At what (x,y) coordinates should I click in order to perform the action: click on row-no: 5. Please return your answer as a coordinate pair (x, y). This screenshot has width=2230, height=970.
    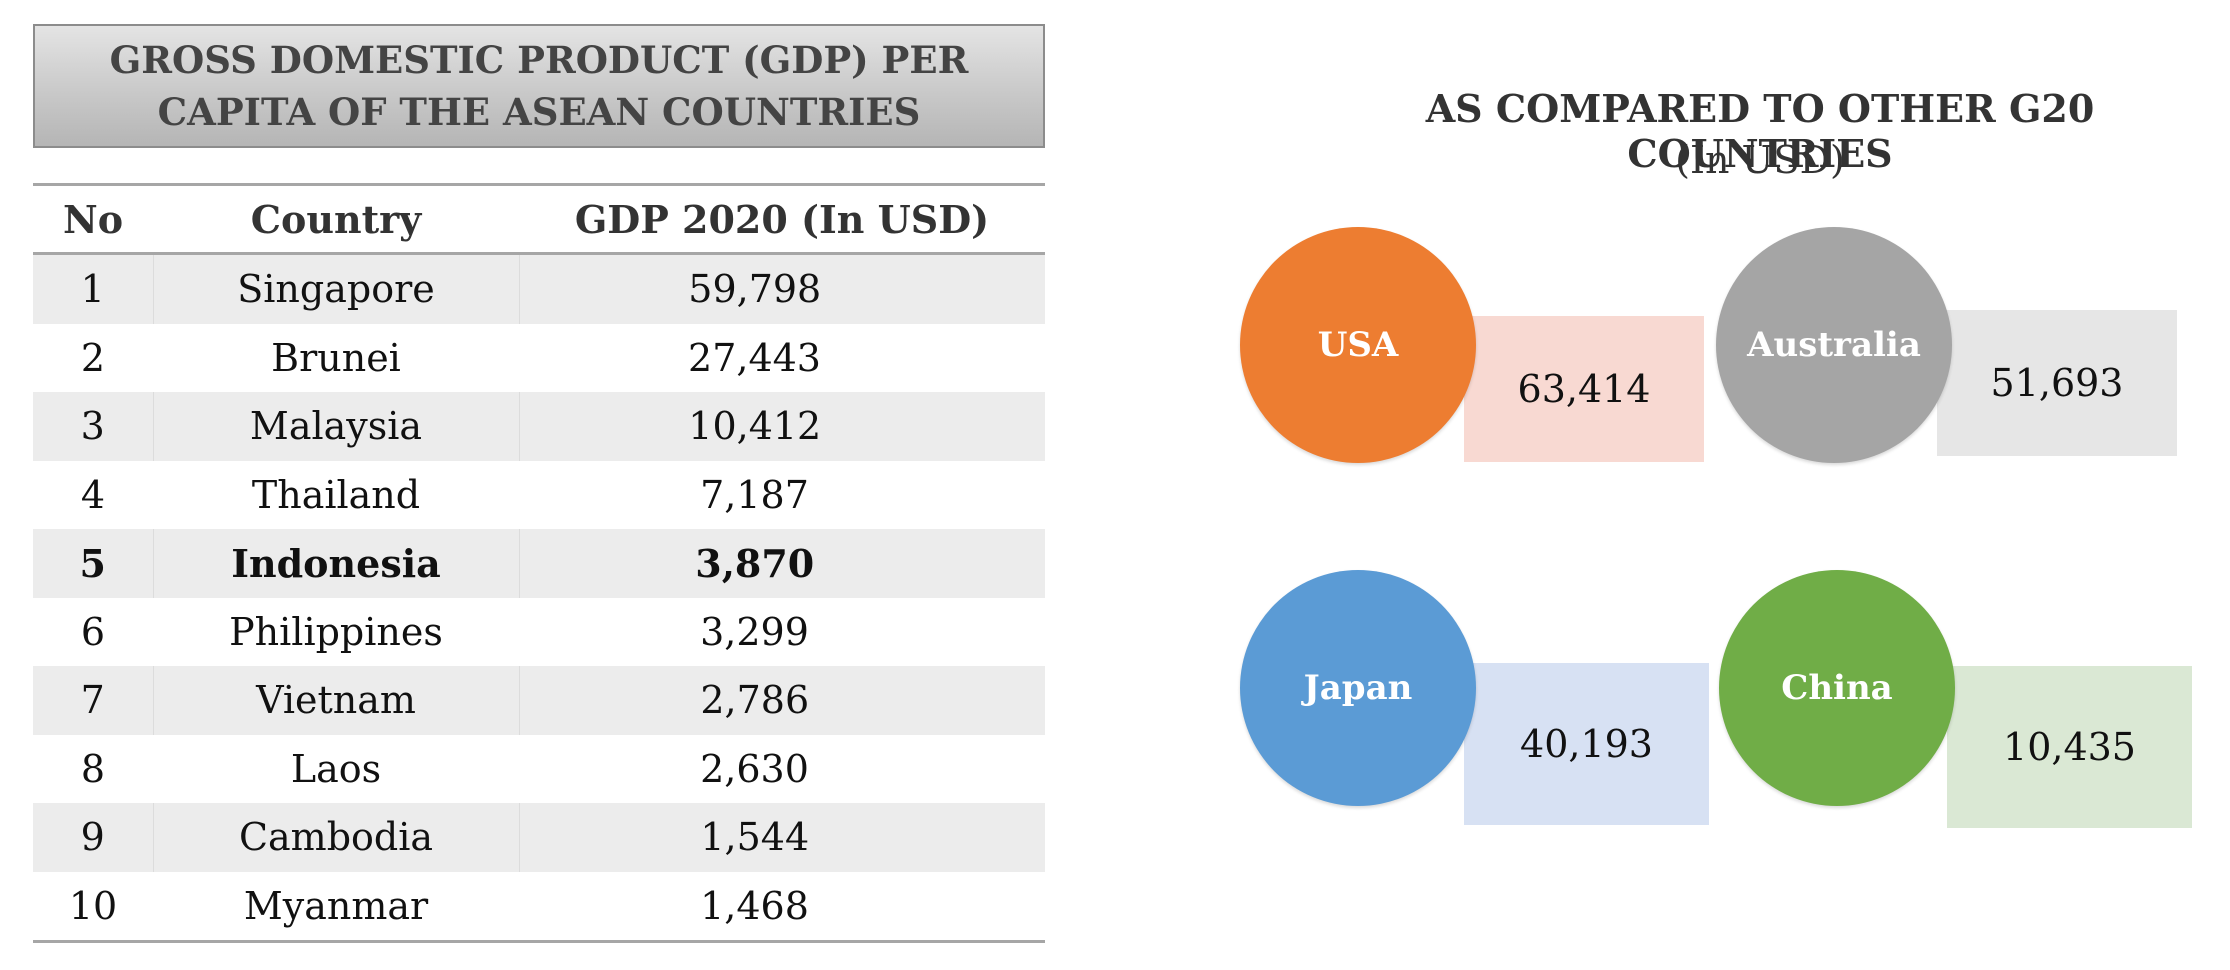
    Looking at the image, I should click on (92, 563).